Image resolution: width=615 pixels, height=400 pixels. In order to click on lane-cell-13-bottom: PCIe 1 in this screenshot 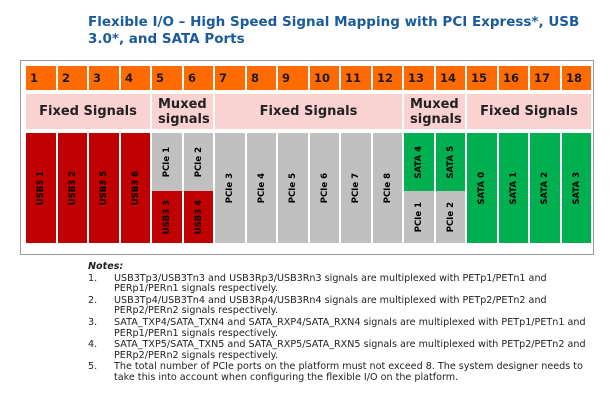, I will do `click(419, 217)`.